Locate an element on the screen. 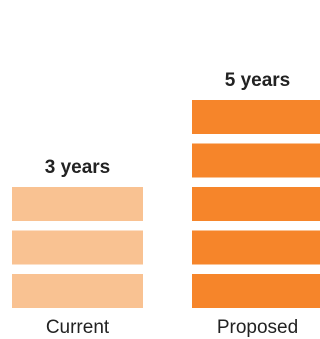  value-label-current: 3 years is located at coordinates (78, 167).